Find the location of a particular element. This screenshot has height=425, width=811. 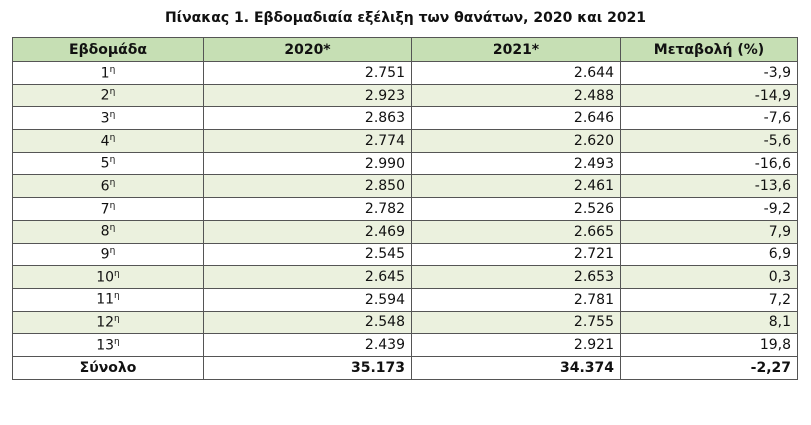

week-cell: 13η is located at coordinates (108, 345).